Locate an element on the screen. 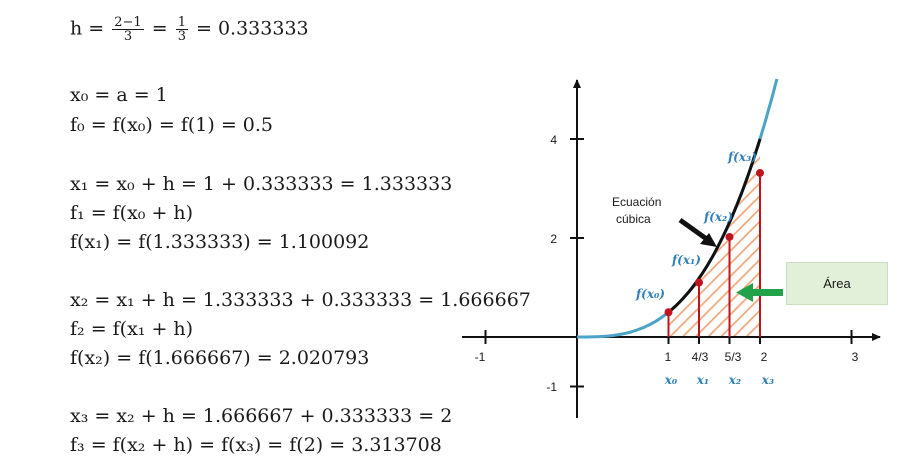  hatched-area is located at coordinates (714, 238).